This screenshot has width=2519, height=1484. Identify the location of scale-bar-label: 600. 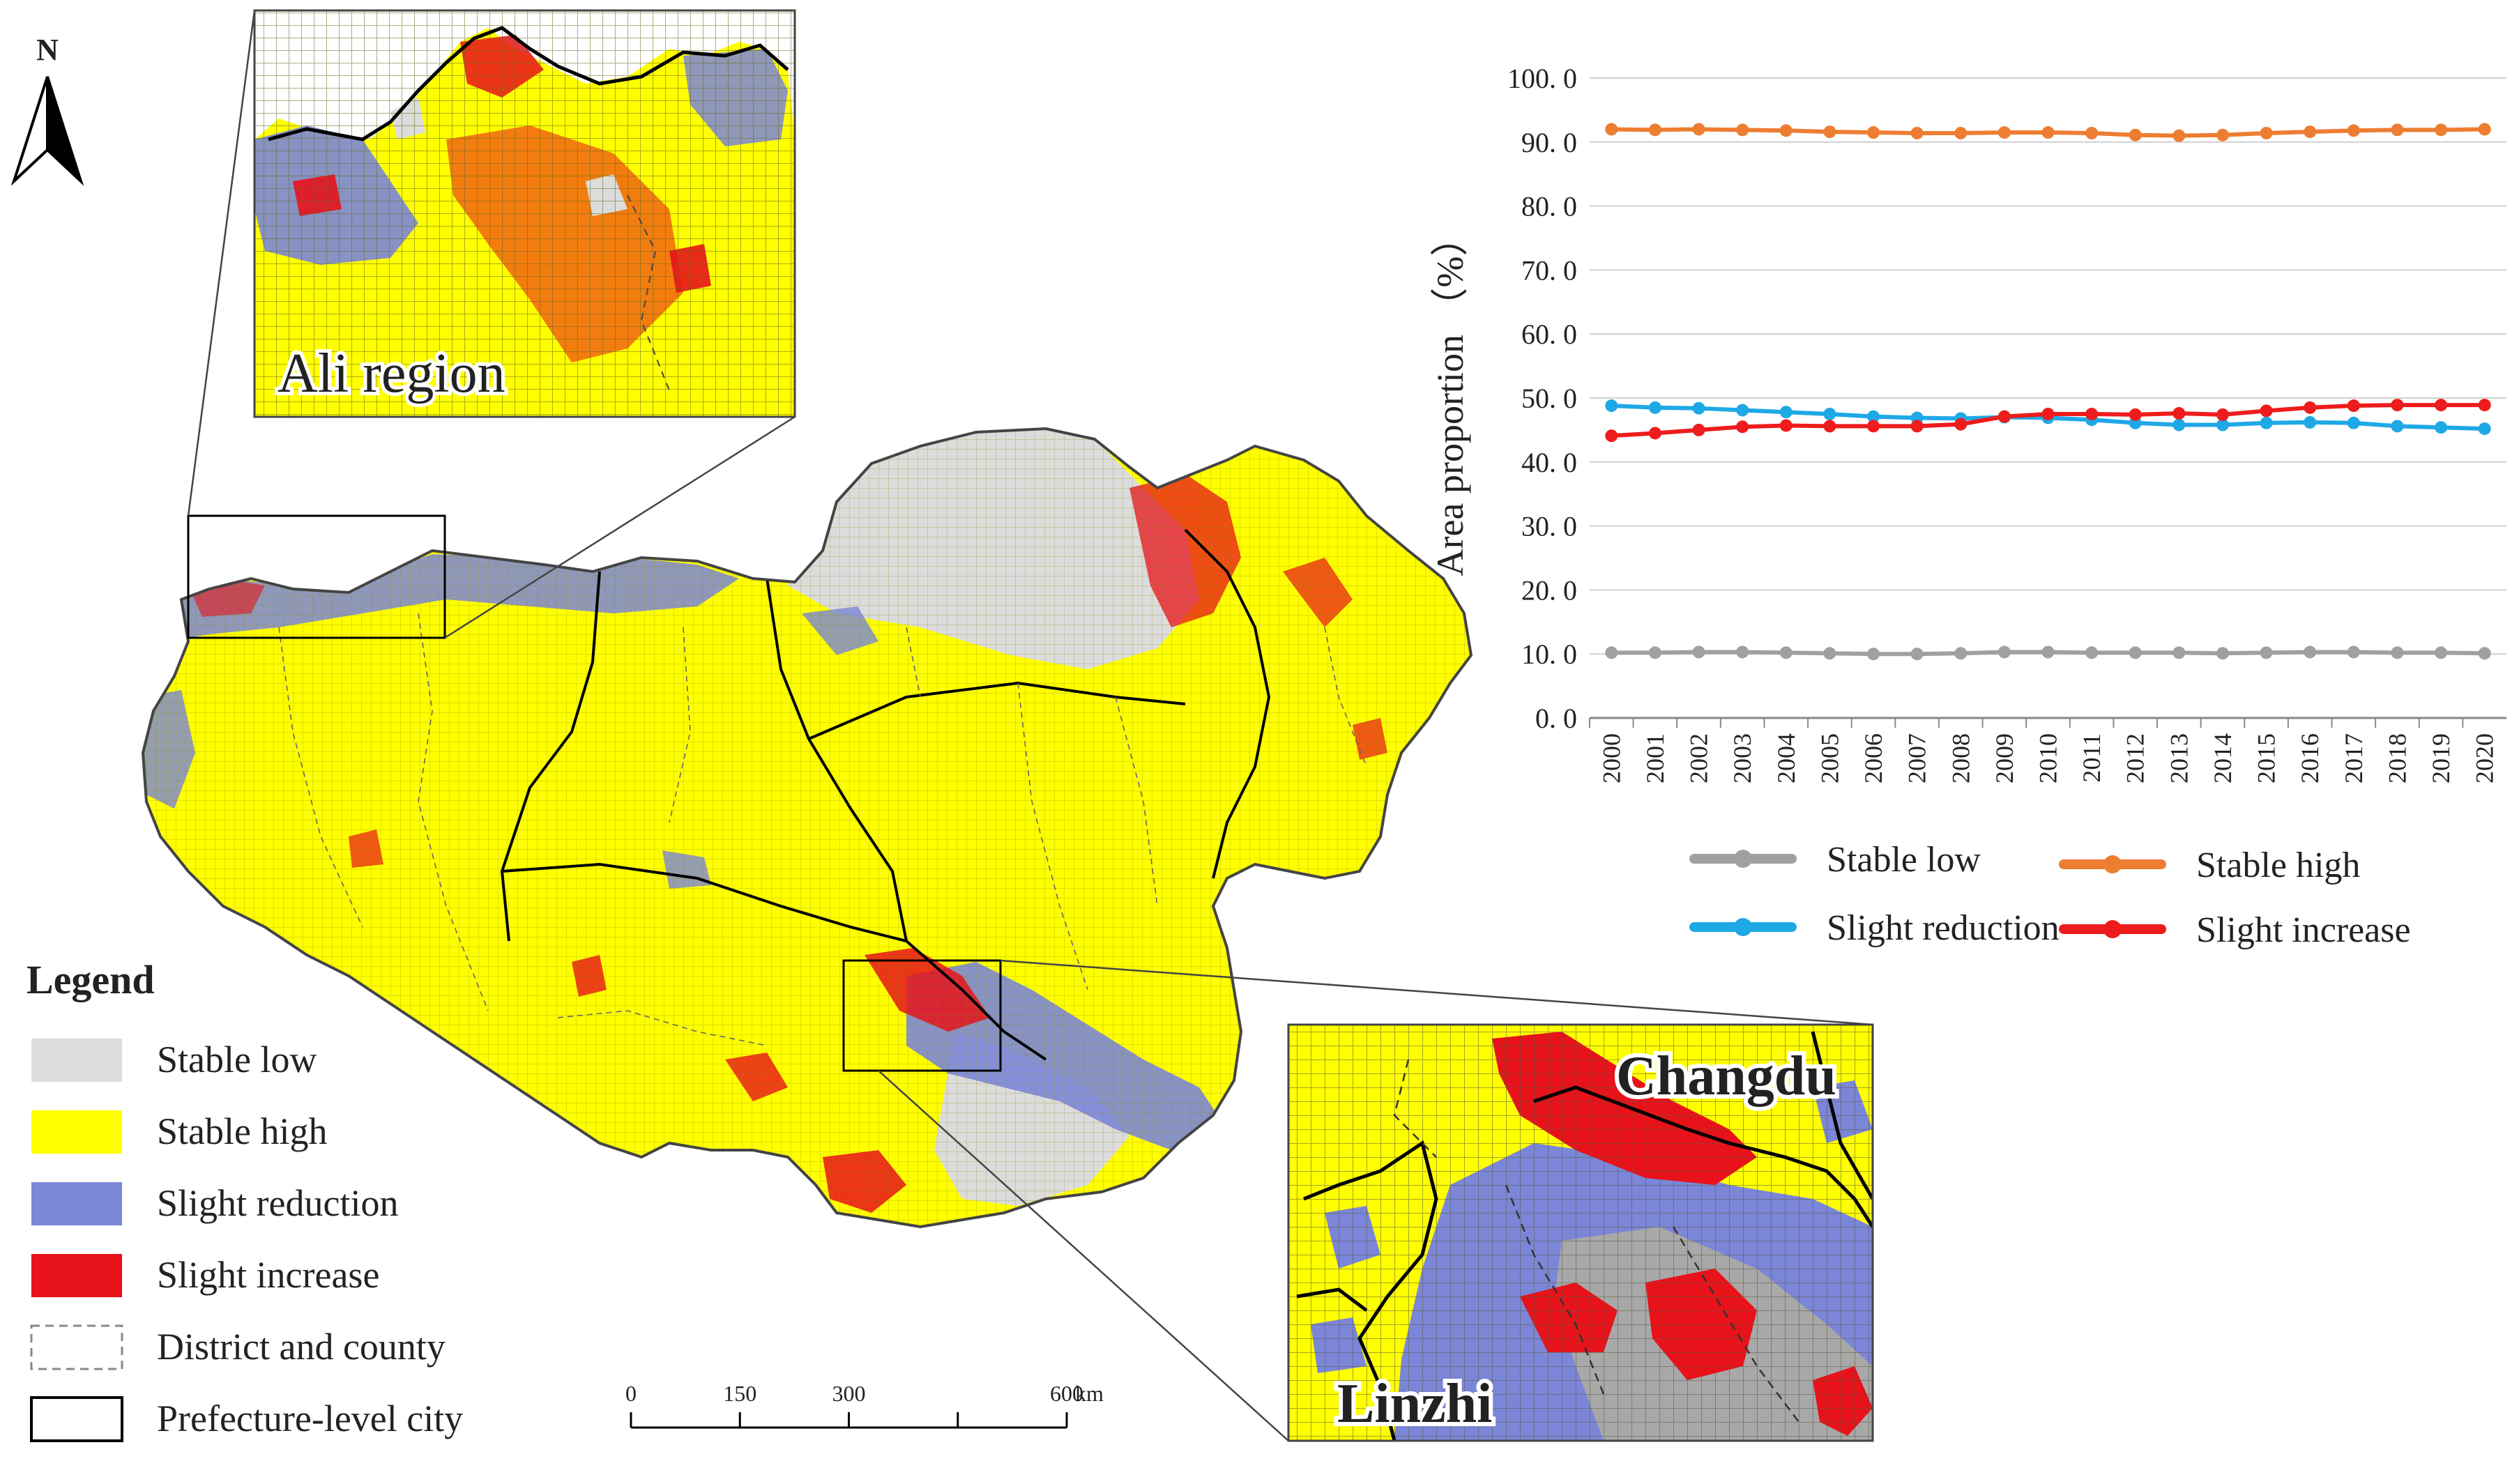
(1066, 1393).